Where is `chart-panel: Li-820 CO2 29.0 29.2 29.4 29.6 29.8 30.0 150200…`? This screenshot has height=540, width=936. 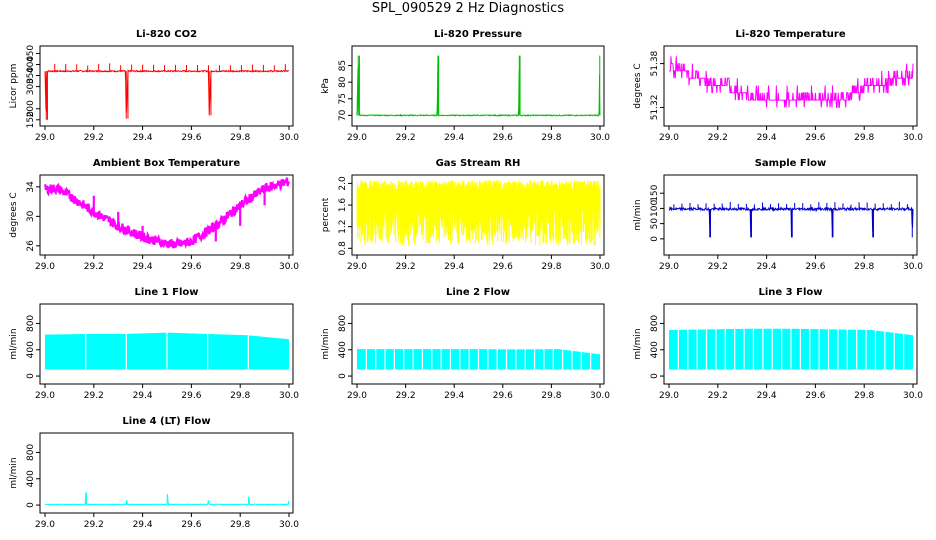 chart-panel: Li-820 CO2 29.0 29.2 29.4 29.6 29.8 30.0 150200… is located at coordinates (154, 86).